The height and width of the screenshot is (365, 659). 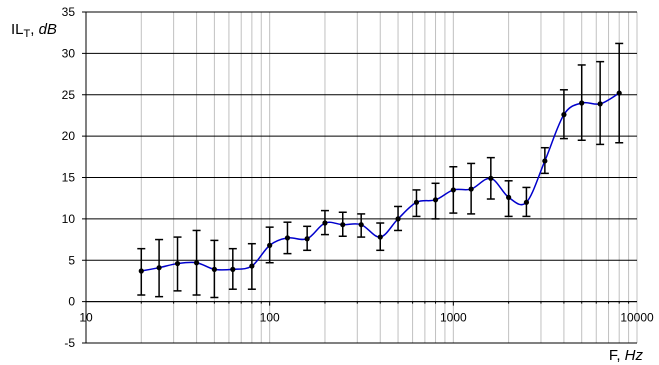 I want to click on y-tick-label: 15, so click(x=69, y=178).